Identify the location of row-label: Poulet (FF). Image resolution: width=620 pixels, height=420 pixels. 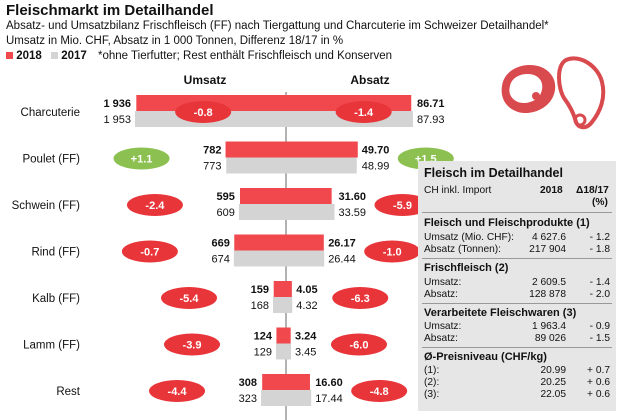
(51, 160).